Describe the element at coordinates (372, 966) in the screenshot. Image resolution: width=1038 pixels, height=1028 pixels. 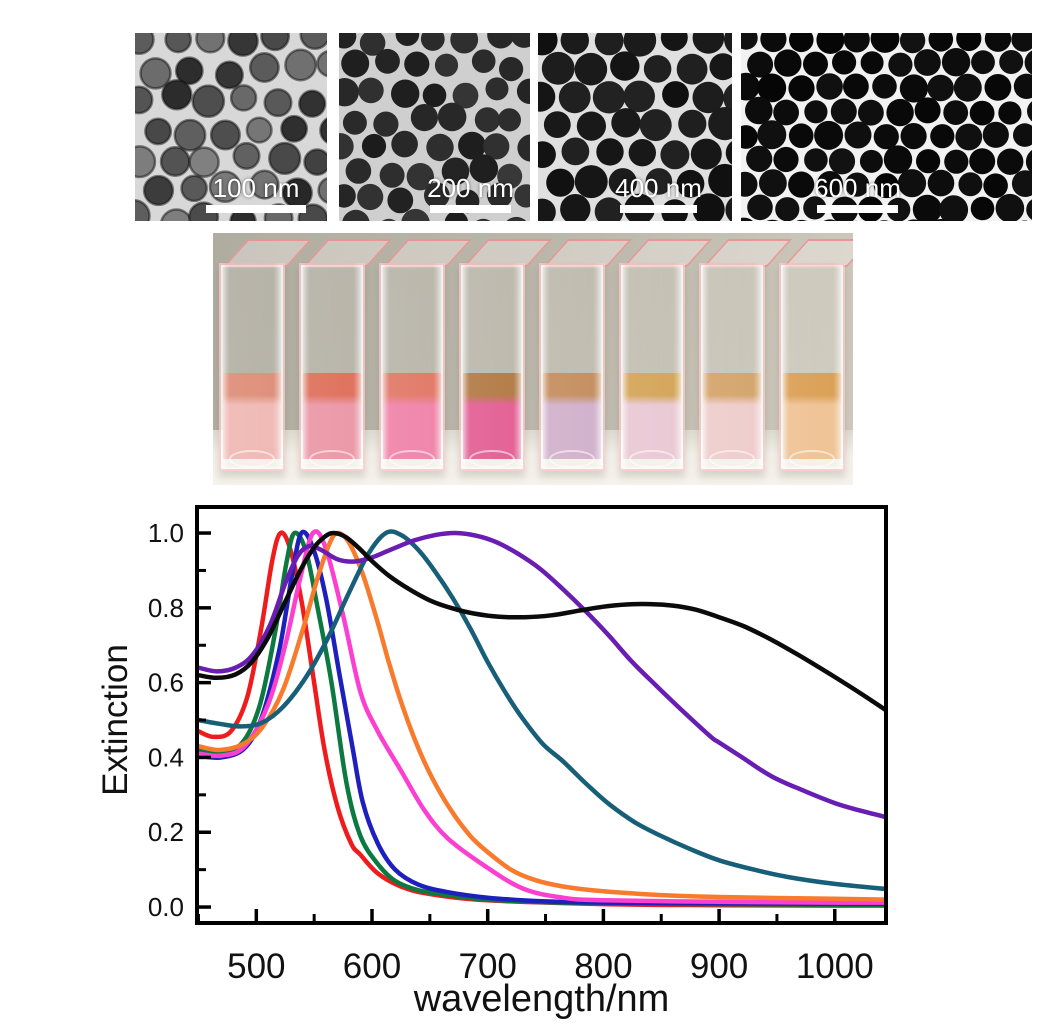
I see `svg-text: 600` at that location.